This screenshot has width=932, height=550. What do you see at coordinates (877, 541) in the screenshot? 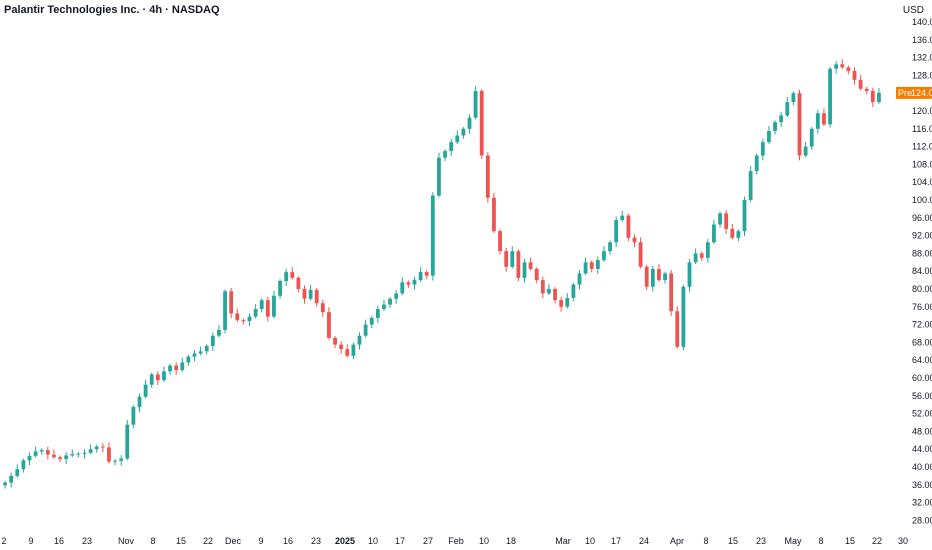
I see `time-tick-label: 22` at bounding box center [877, 541].